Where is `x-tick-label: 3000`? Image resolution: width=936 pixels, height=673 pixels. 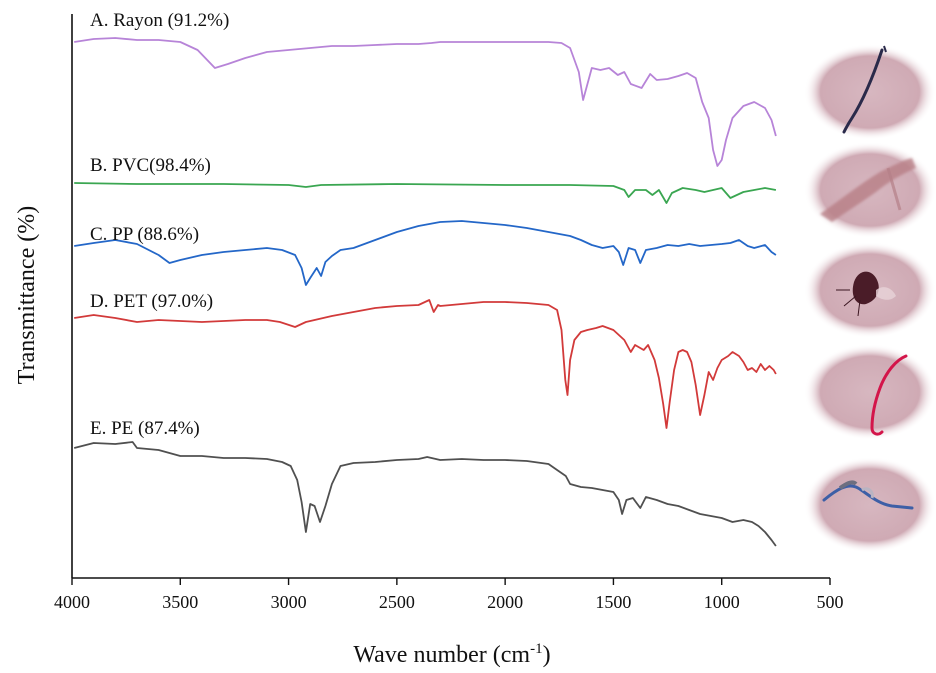 x-tick-label: 3000 is located at coordinates (289, 602).